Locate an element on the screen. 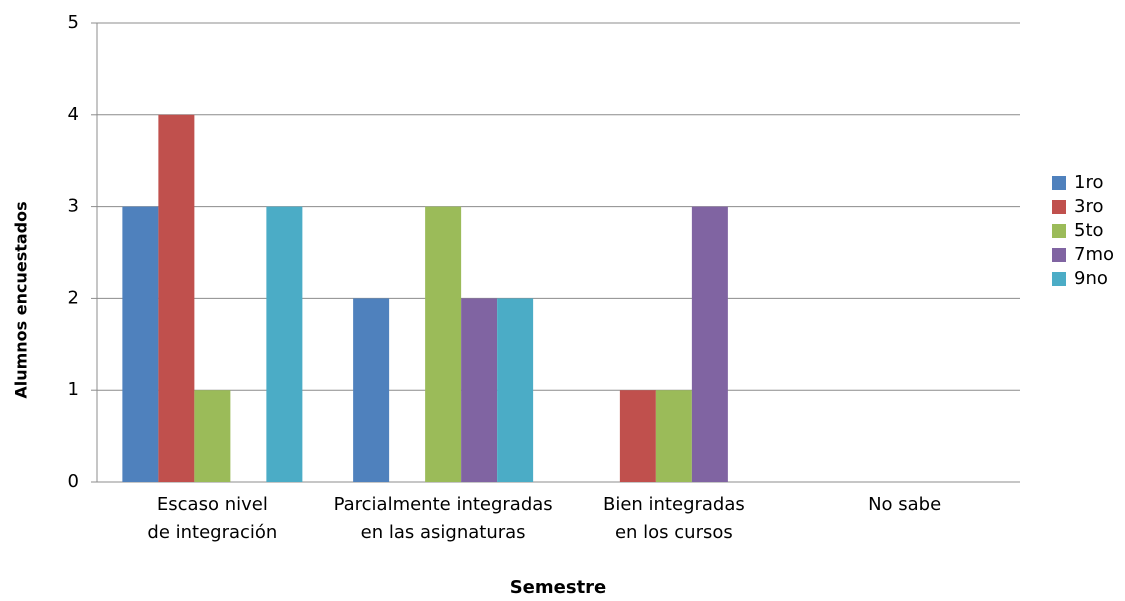 Image resolution: width=1125 pixels, height=601 pixels. legend-label: 5to is located at coordinates (1089, 230).